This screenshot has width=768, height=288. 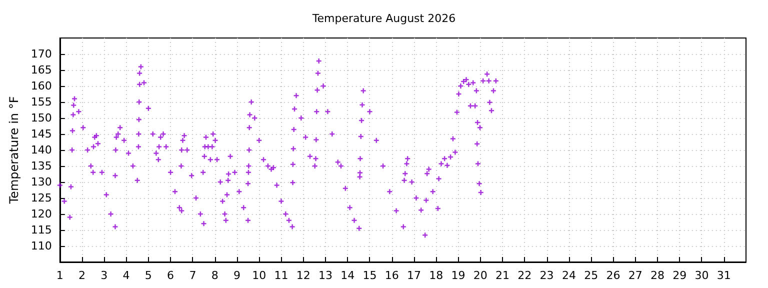 I want to click on x-tick-label: 11, so click(x=281, y=275).